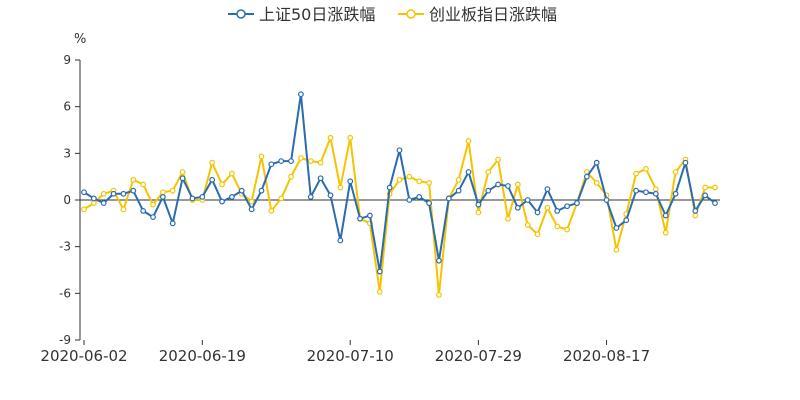 The width and height of the screenshot is (800, 400). What do you see at coordinates (477, 14) in the screenshot?
I see `legend-item-series-2: 创业板指日涨跌幅` at bounding box center [477, 14].